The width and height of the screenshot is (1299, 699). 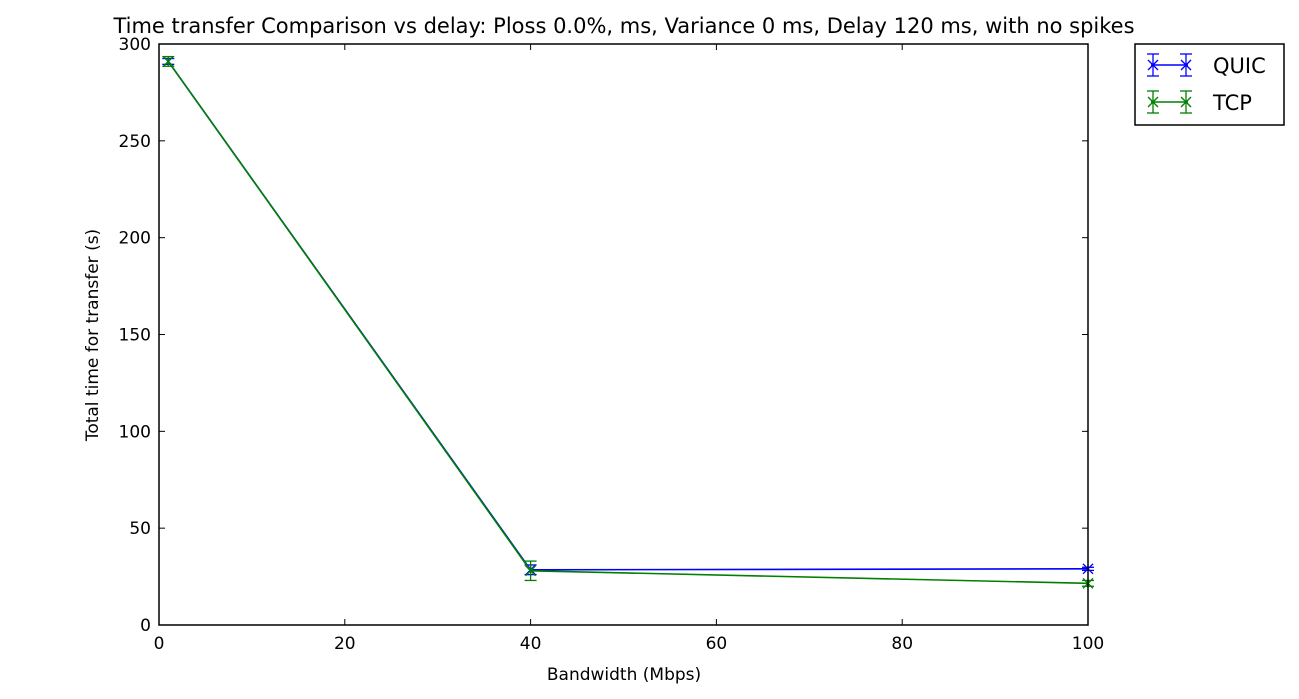 I want to click on y-tick-label: 50, so click(x=140, y=529).